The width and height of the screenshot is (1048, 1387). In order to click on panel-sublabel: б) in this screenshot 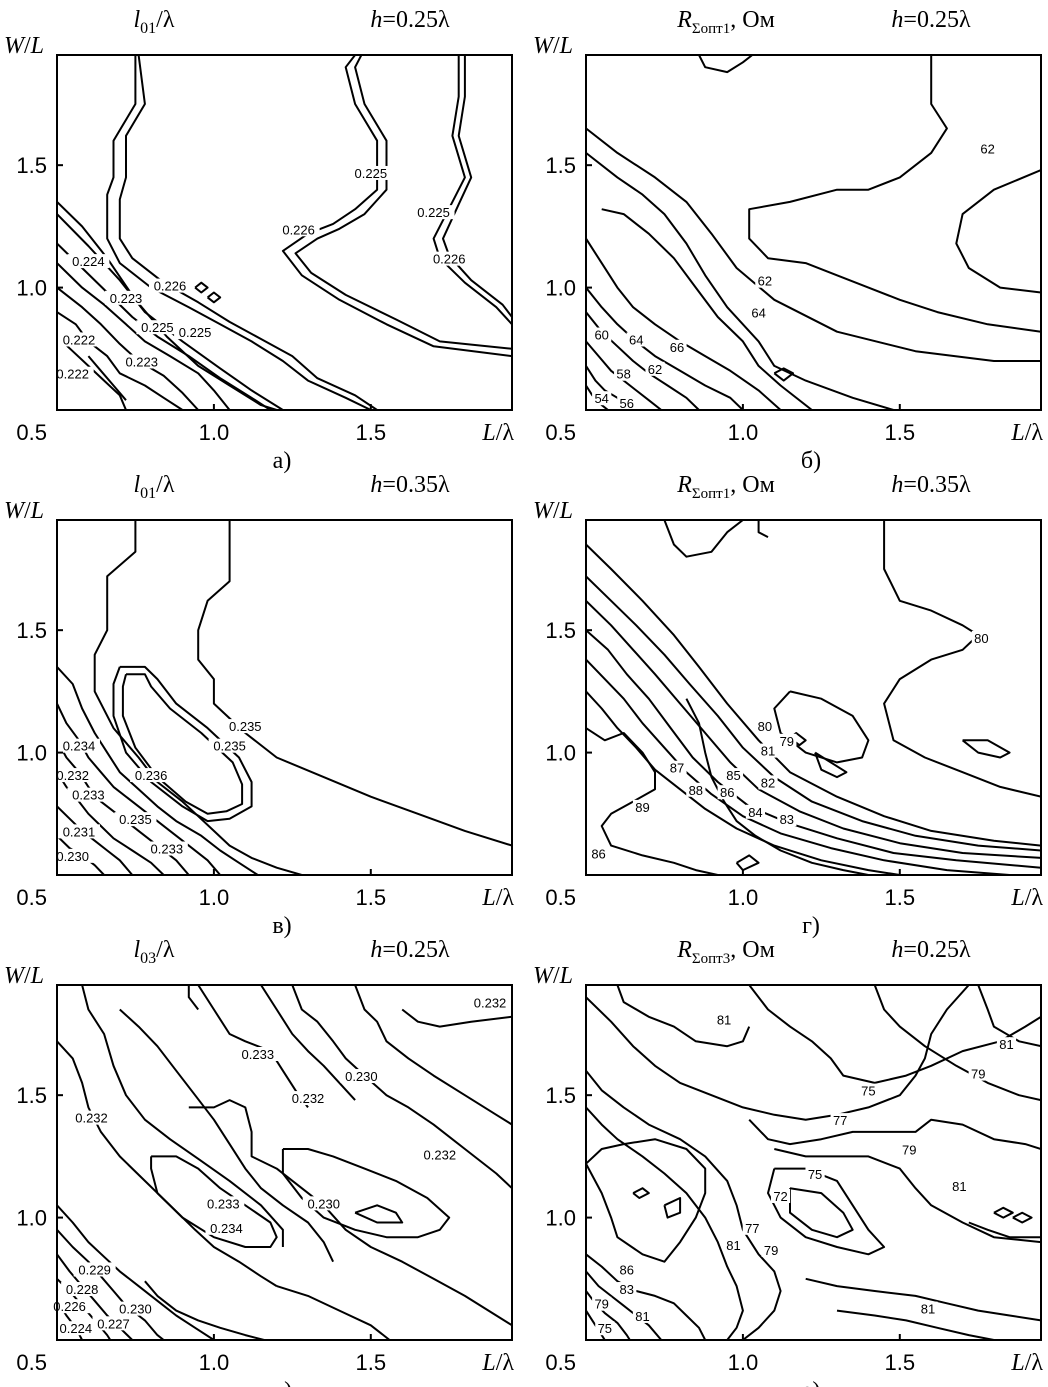, I will do `click(811, 461)`.